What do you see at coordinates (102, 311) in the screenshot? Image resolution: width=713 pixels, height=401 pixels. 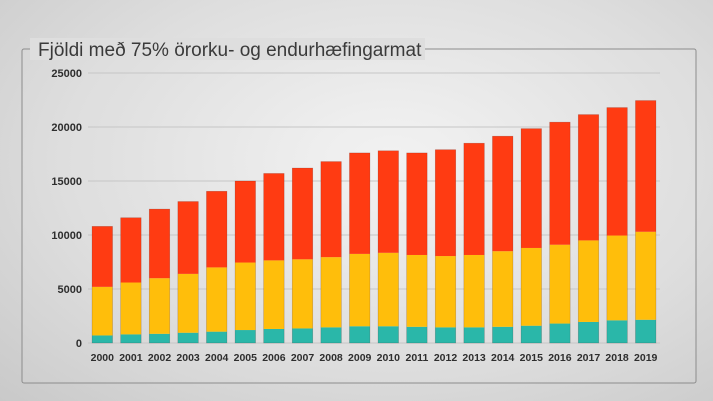 I see `bar-segment-series-2-2000` at bounding box center [102, 311].